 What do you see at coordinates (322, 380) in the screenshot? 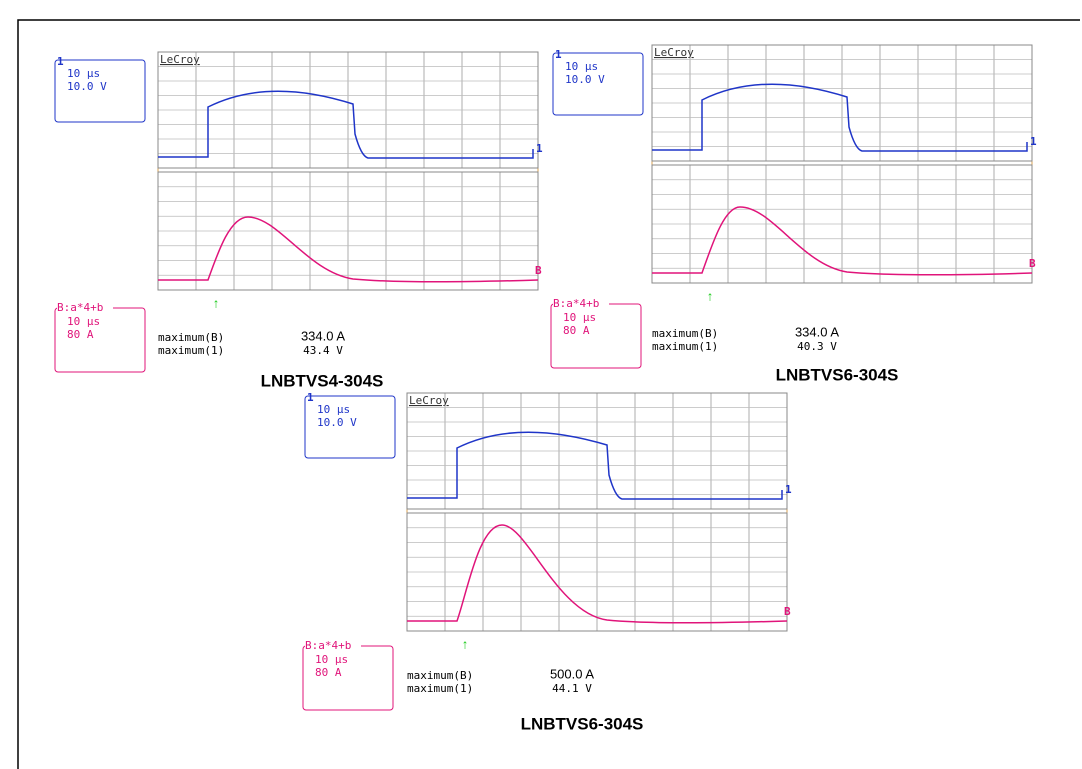
I see `device-label: LNBTVS4-304S` at bounding box center [322, 380].